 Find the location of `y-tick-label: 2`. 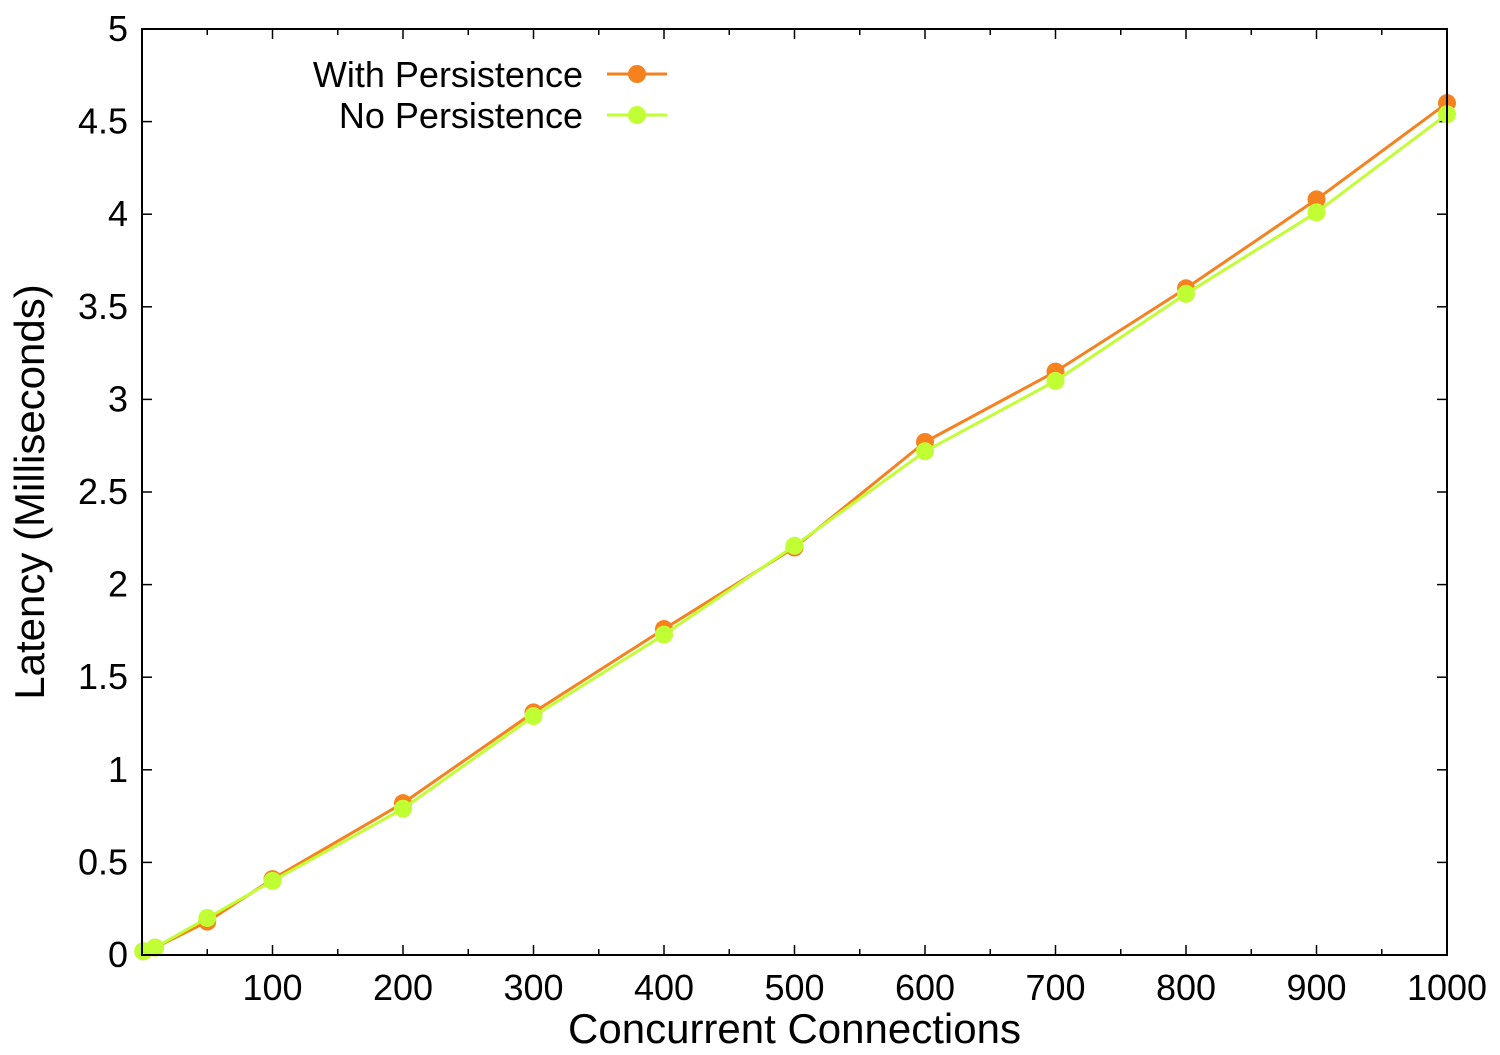

y-tick-label: 2 is located at coordinates (118, 584).